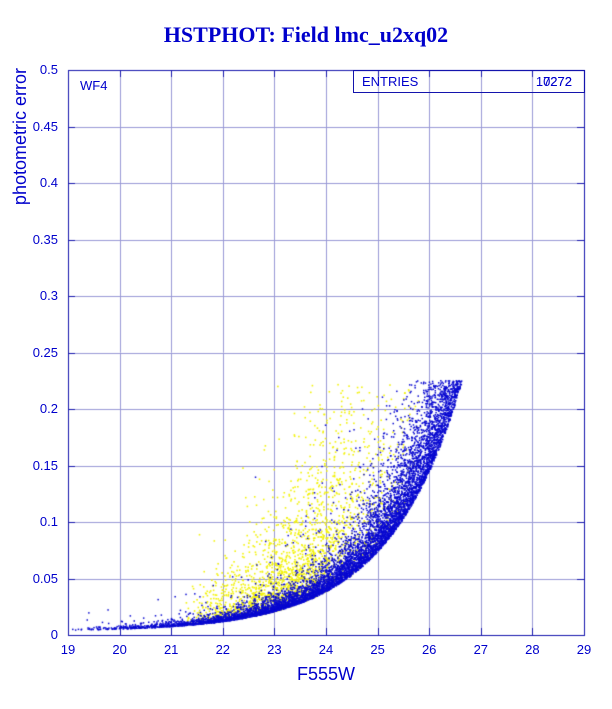 Image resolution: width=612 pixels, height=709 pixels. I want to click on y-tick-label: 0.1, so click(48, 521).